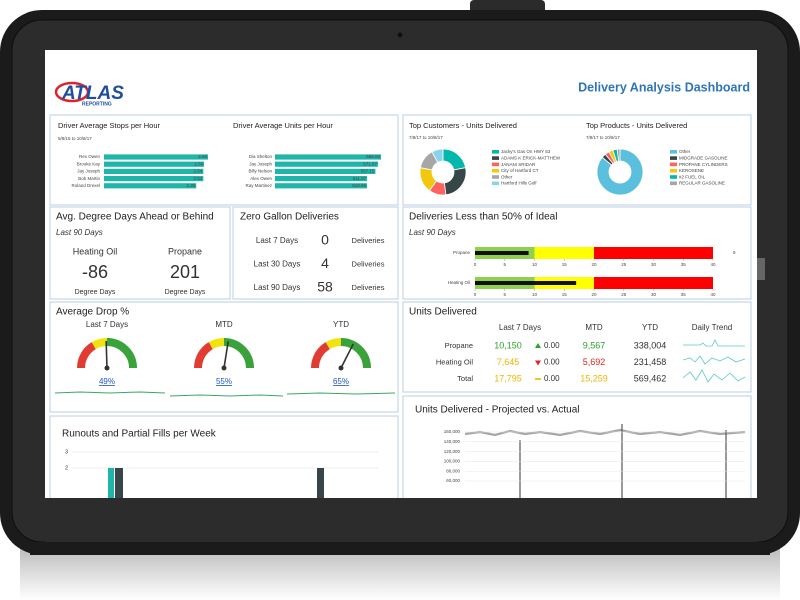  I want to click on category-label: Bob Martin, so click(89, 178).